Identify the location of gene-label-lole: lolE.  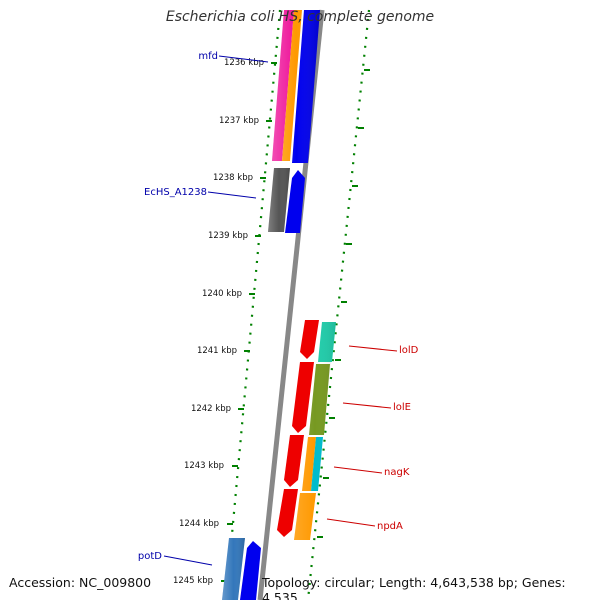
(402, 407).